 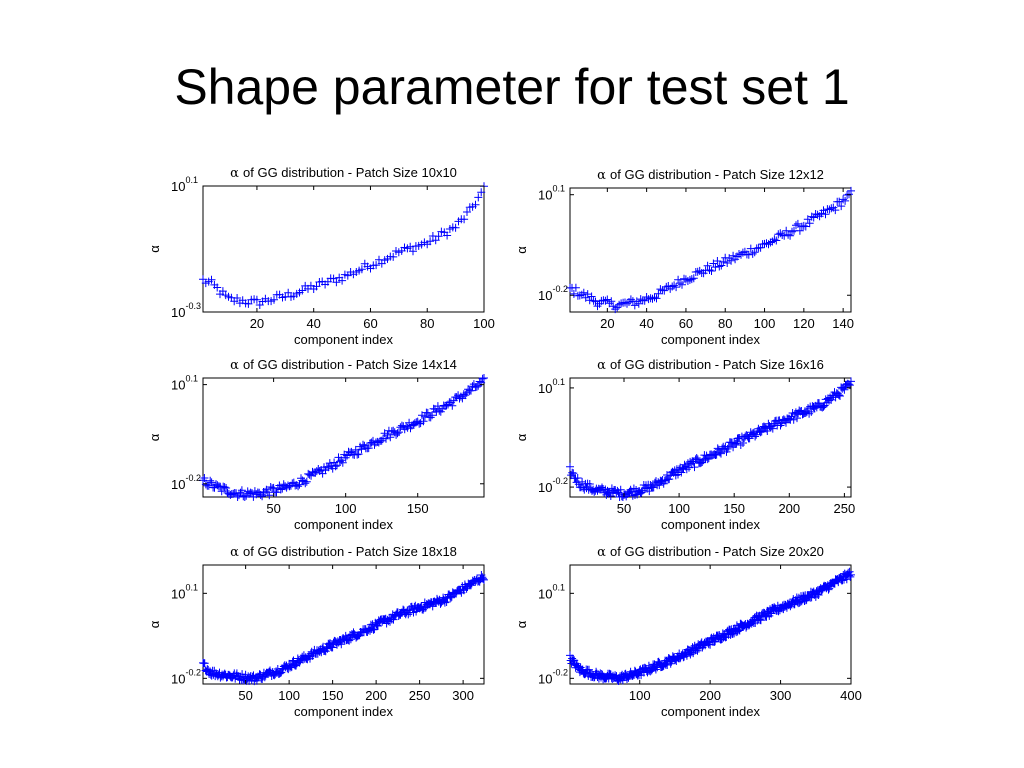 I want to click on chart-title: α of GG distribution - Patch Size 16x16, so click(x=710, y=365).